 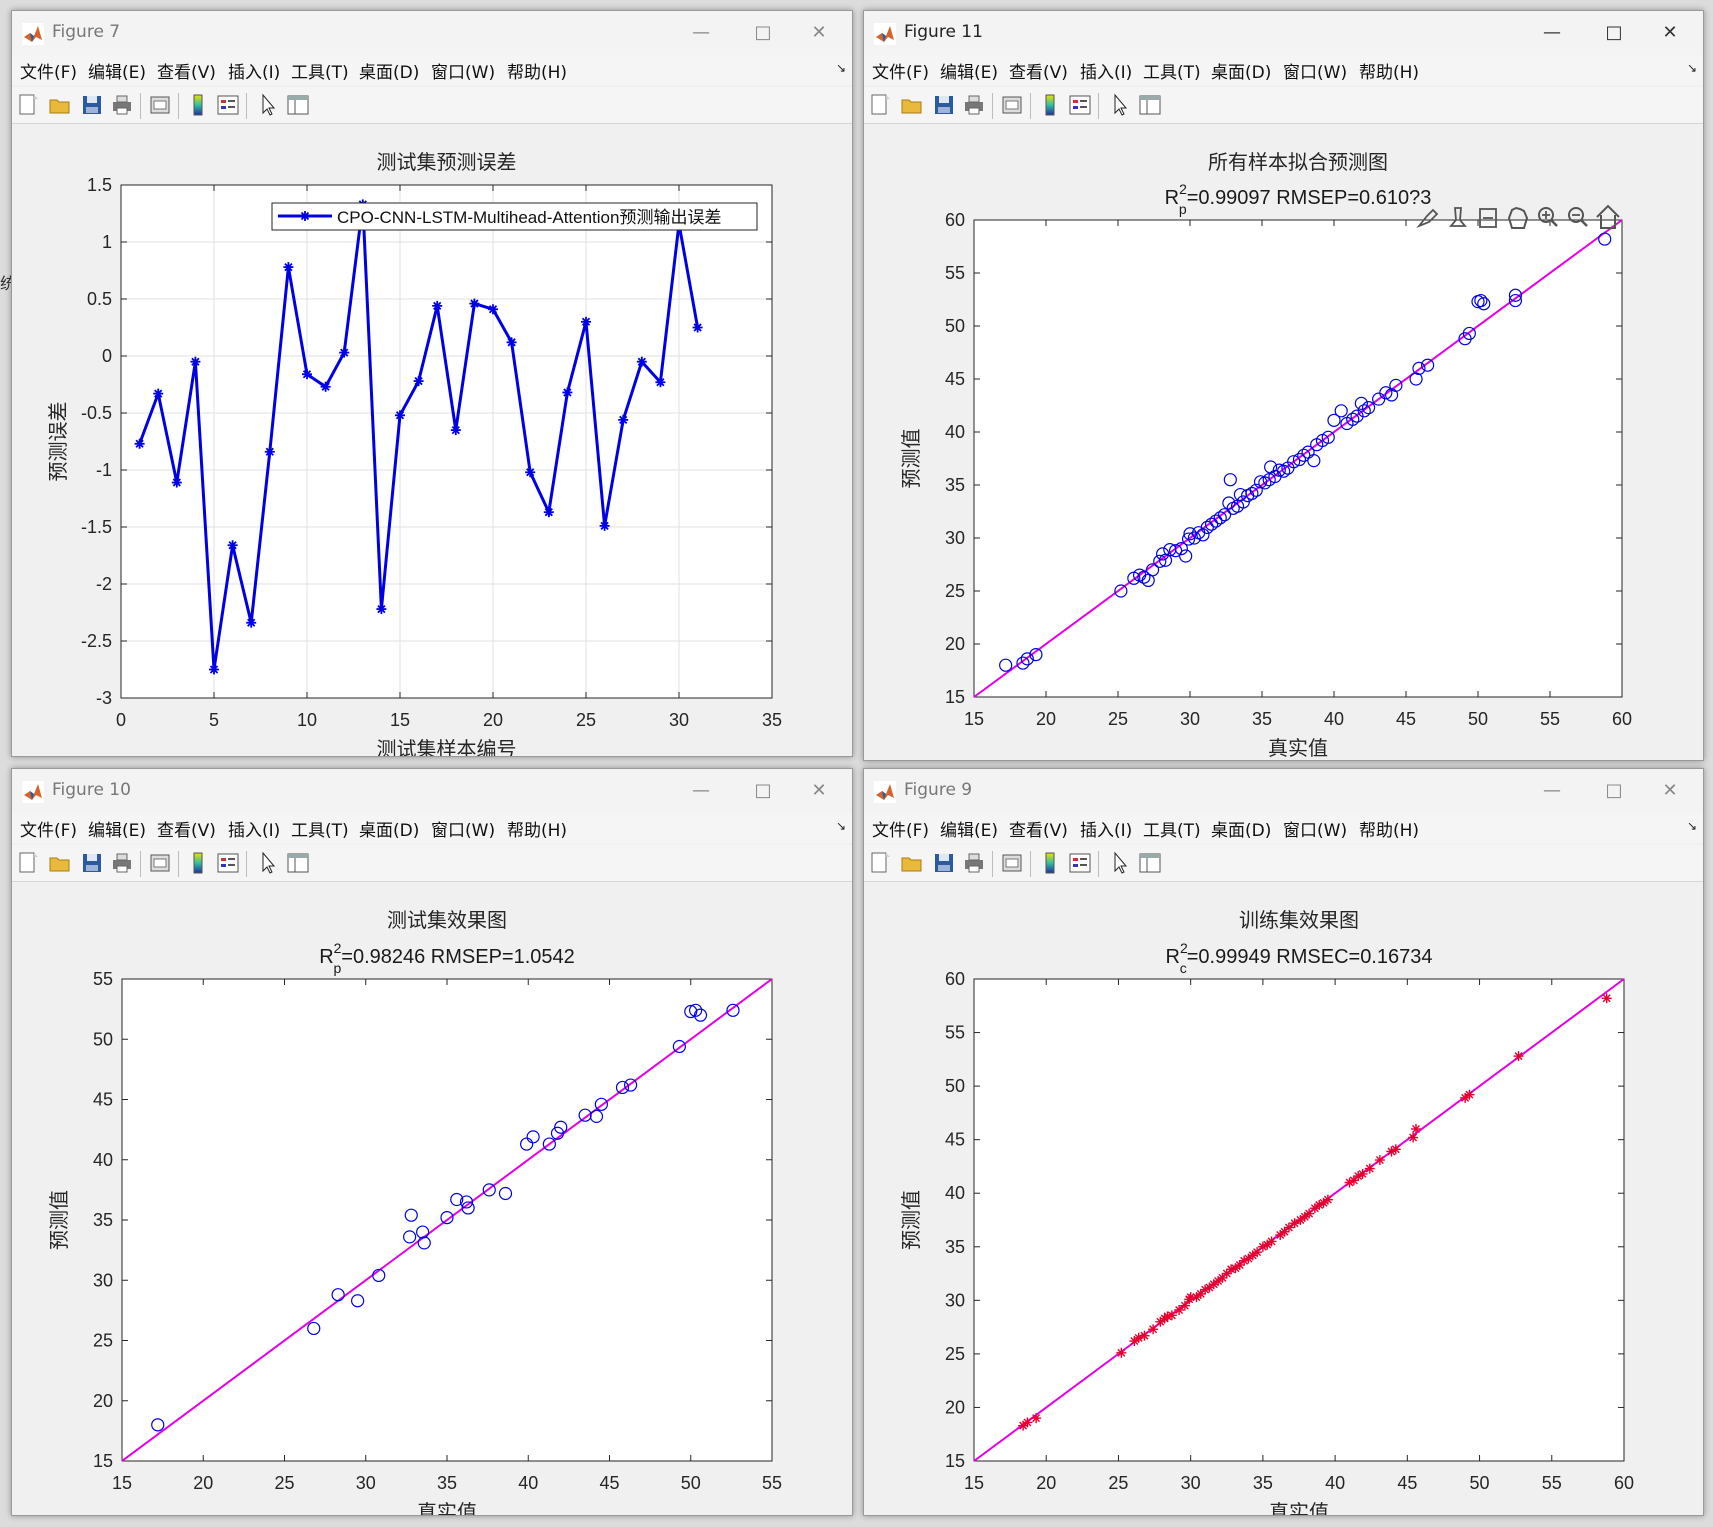 What do you see at coordinates (1283, 33) in the screenshot?
I see `title-bar: Figure 11 — □ ✕` at bounding box center [1283, 33].